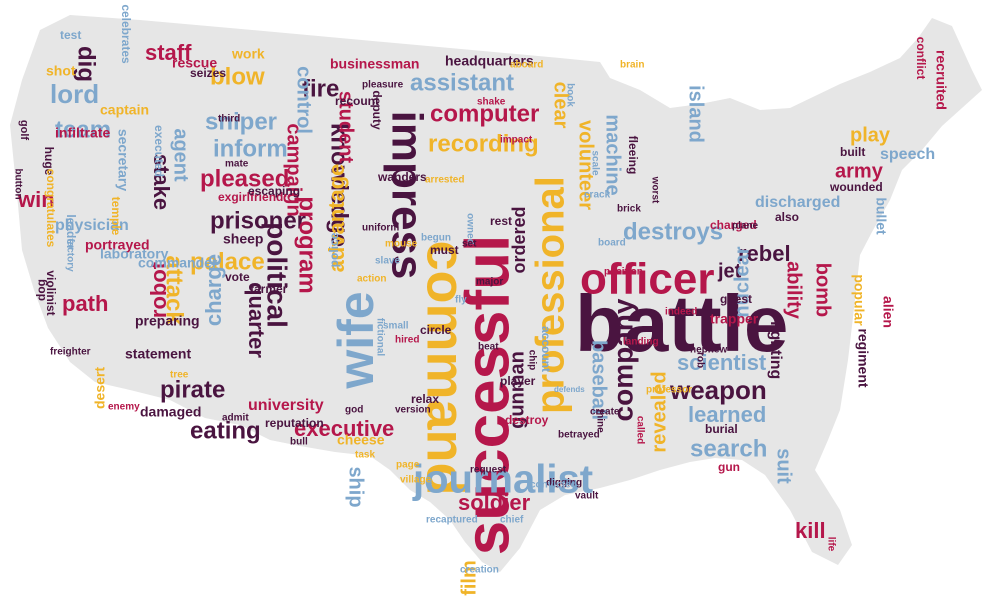 The height and width of the screenshot is (606, 993). Describe the element at coordinates (594, 162) in the screenshot. I see `cloud-word: scale` at that location.